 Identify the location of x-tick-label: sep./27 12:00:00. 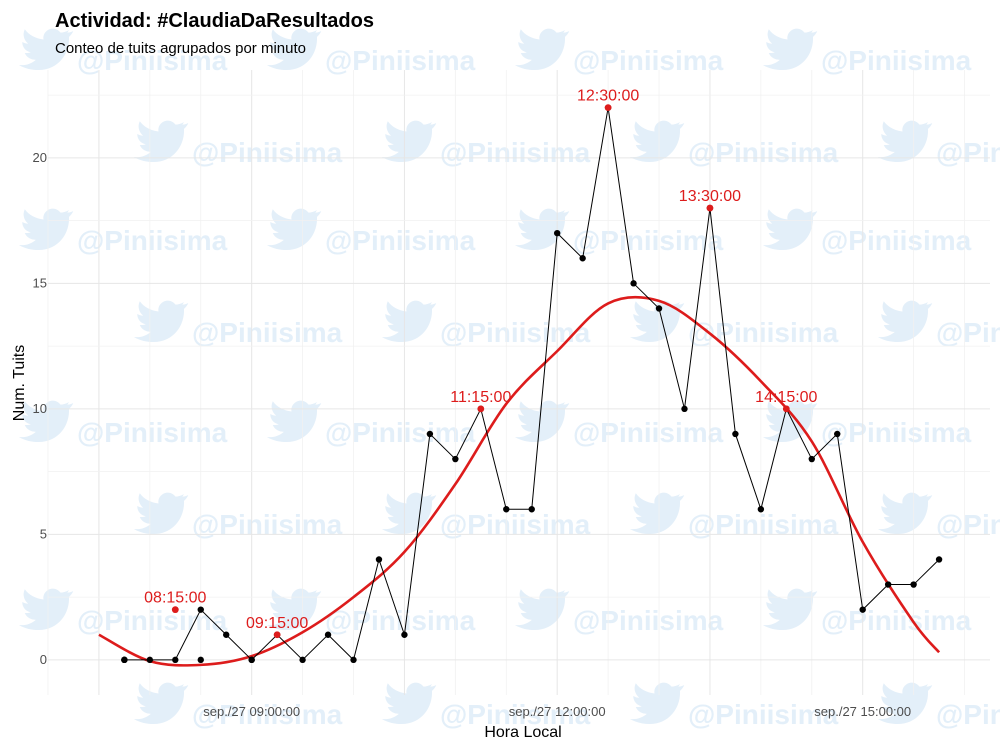
(557, 711).